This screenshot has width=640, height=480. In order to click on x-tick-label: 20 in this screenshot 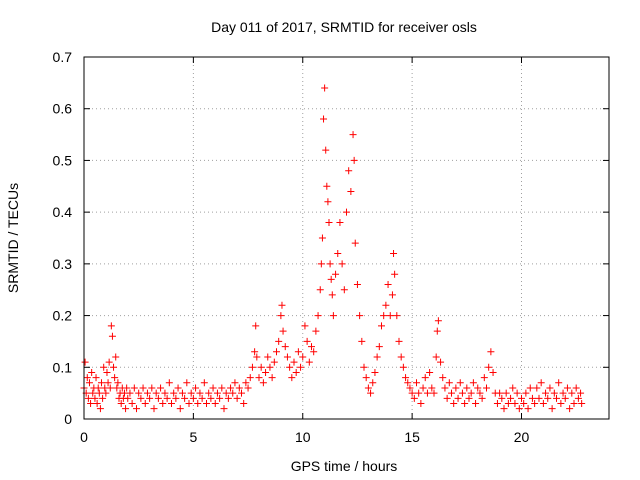, I will do `click(522, 437)`.